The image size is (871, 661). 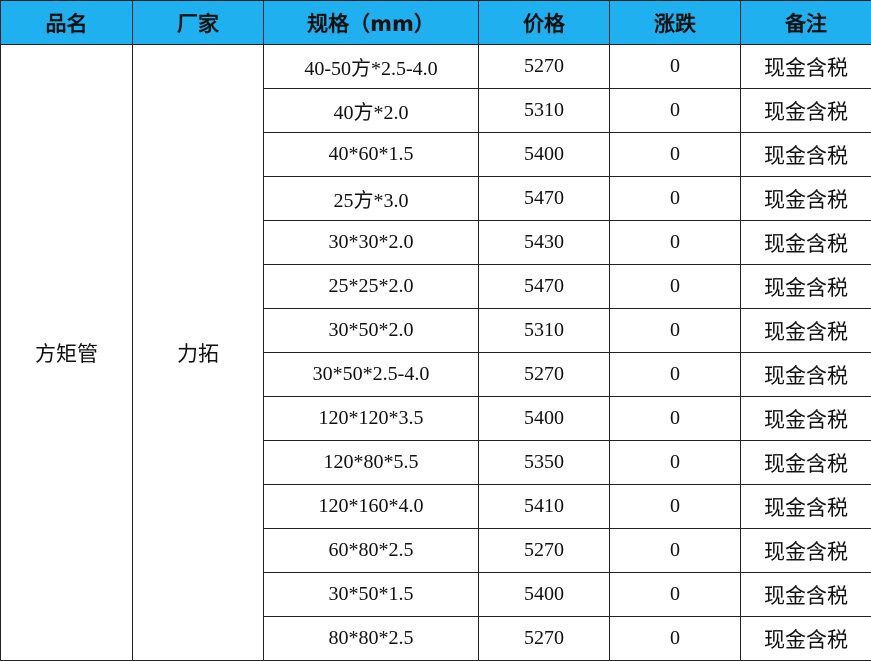 I want to click on spec-cell: 30*30*2.0, so click(x=371, y=242).